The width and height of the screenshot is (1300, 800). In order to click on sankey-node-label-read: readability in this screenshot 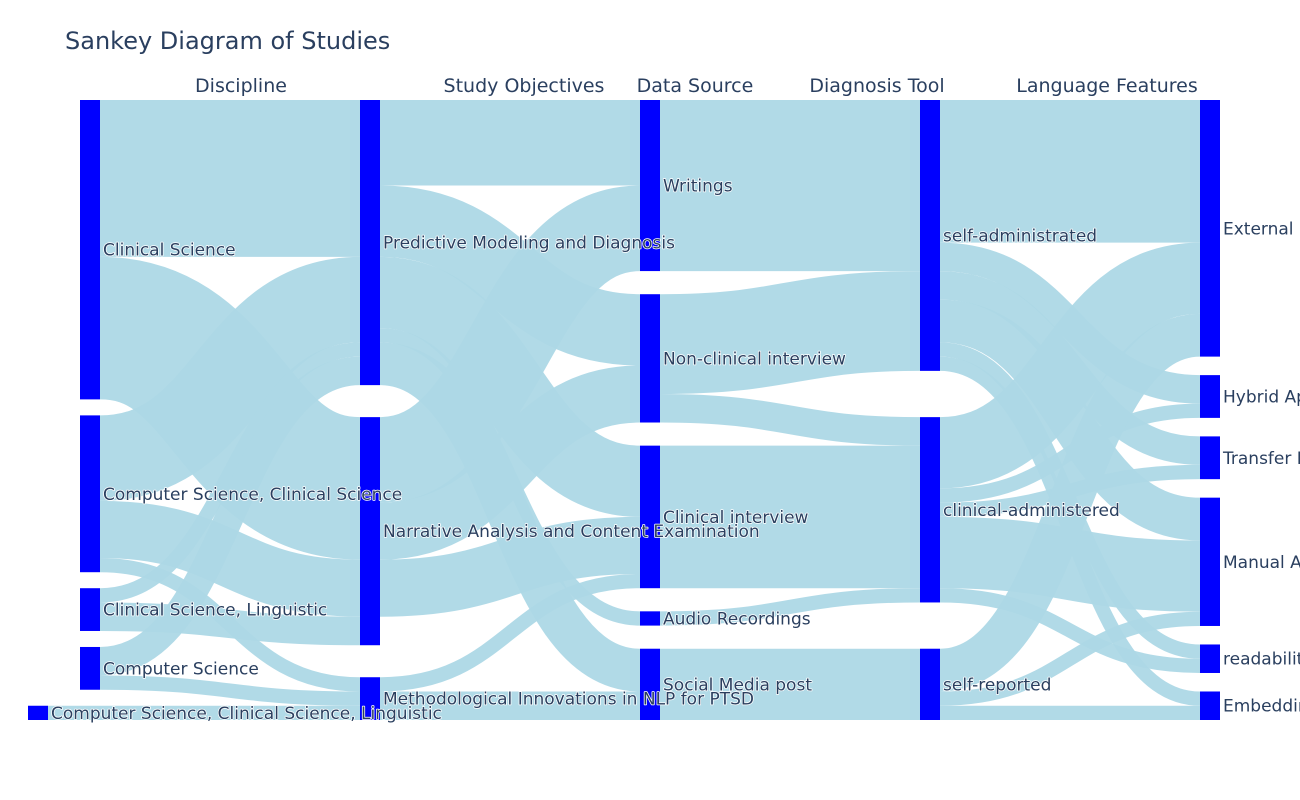, I will do `click(1261, 660)`.